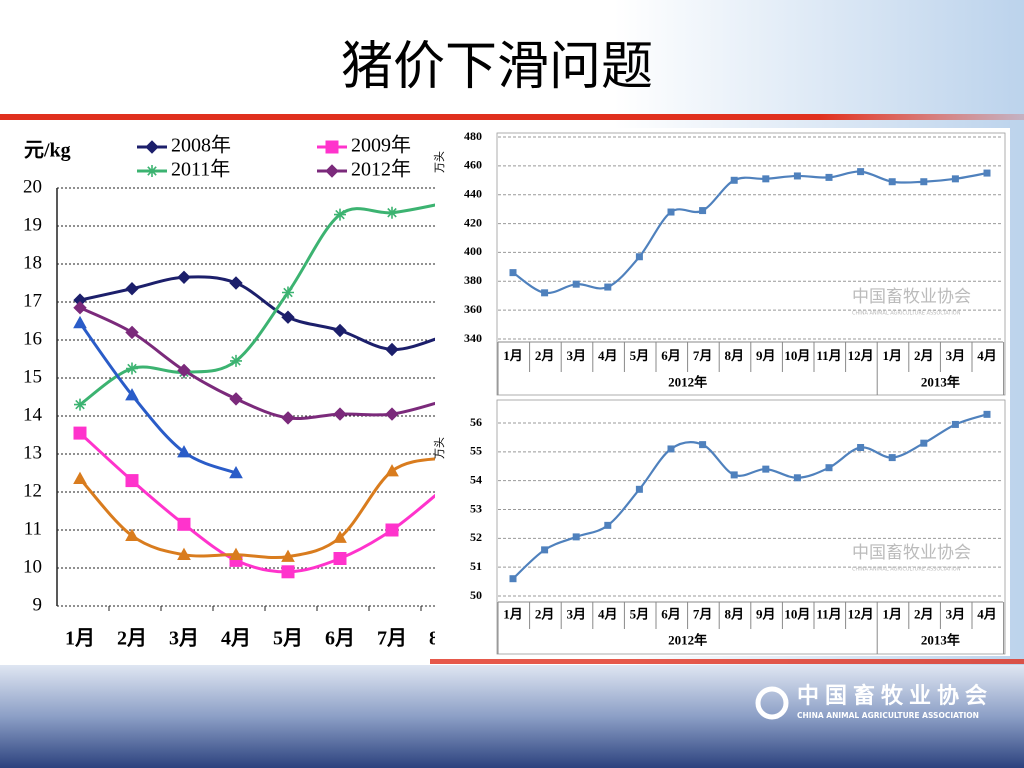  What do you see at coordinates (32, 300) in the screenshot?
I see `y-tick-label: 17` at bounding box center [32, 300].